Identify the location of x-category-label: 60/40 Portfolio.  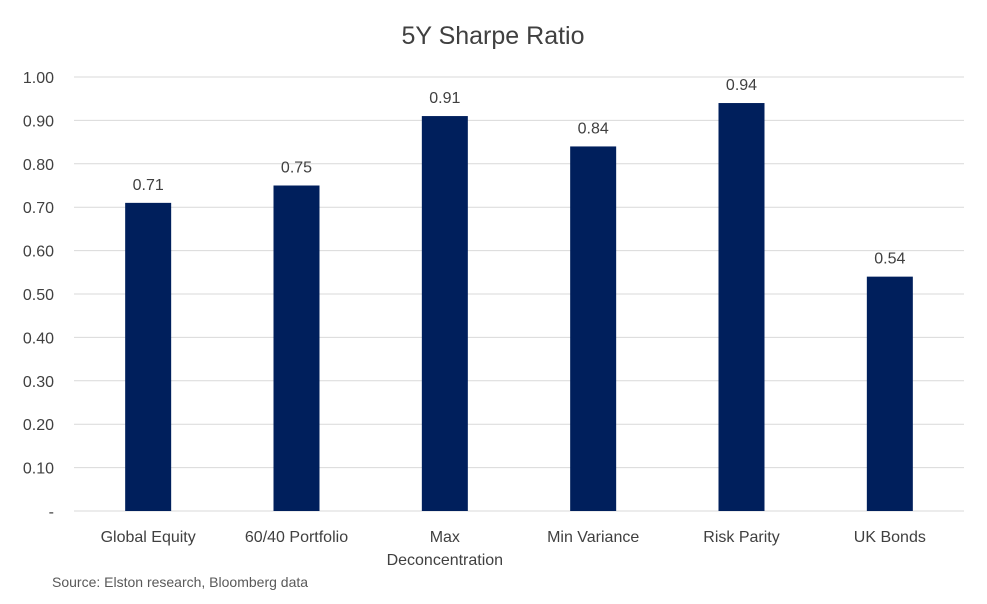
(296, 537).